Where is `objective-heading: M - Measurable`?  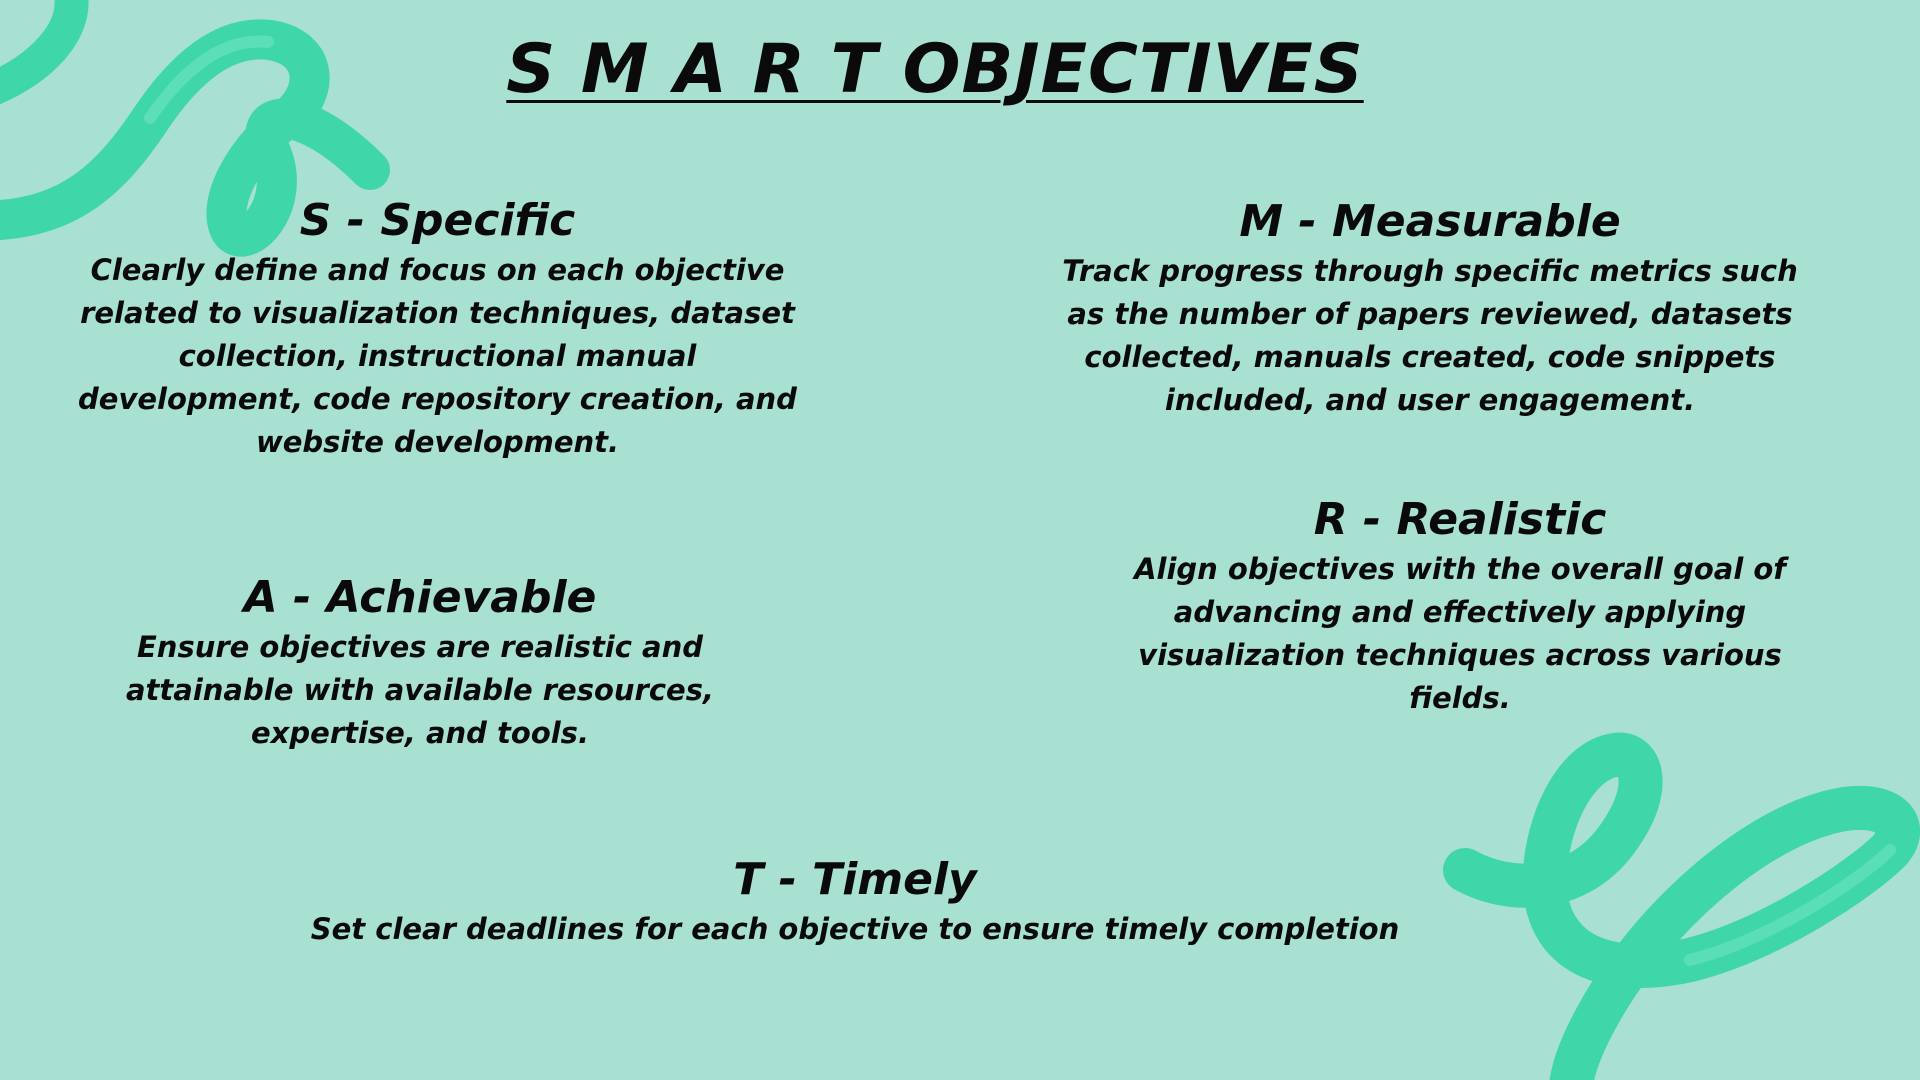
objective-heading: M - Measurable is located at coordinates (1430, 221).